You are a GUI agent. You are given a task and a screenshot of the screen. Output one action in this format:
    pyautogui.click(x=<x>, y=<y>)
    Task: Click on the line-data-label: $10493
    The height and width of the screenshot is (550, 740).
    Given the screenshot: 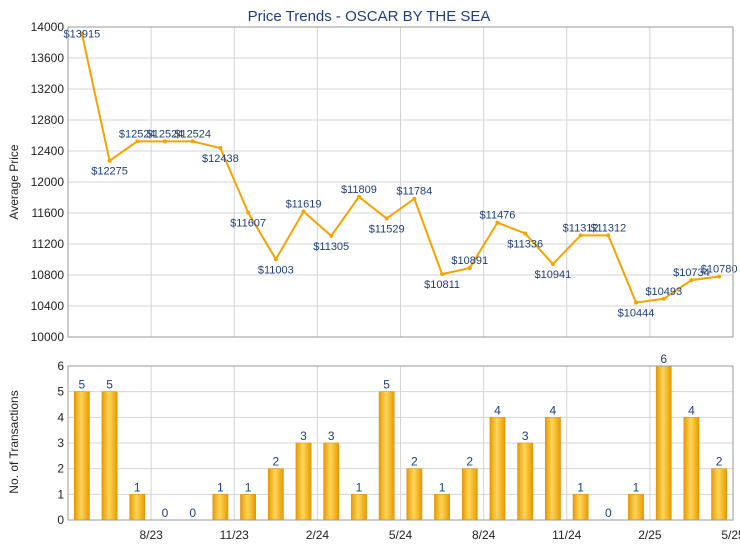 What is the action you would take?
    pyautogui.click(x=663, y=292)
    